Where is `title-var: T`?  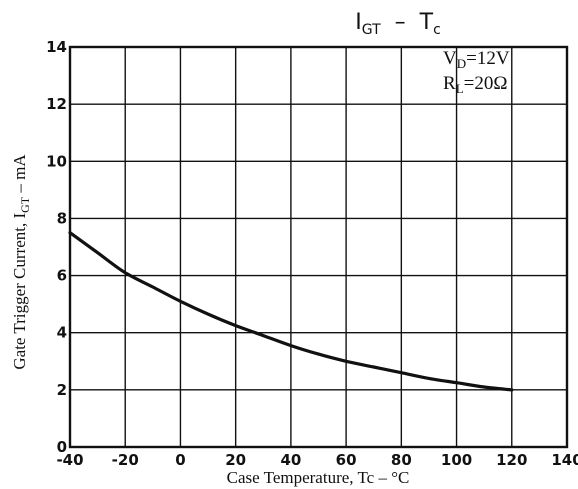
title-var: T is located at coordinates (426, 22).